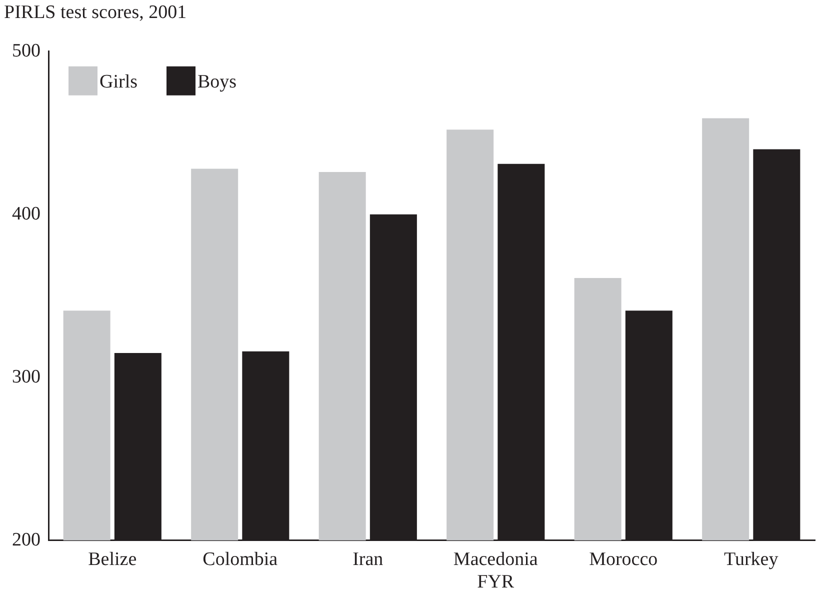 This screenshot has height=606, width=819. Describe the element at coordinates (368, 559) in the screenshot. I see `x-tick-label: Iran` at that location.